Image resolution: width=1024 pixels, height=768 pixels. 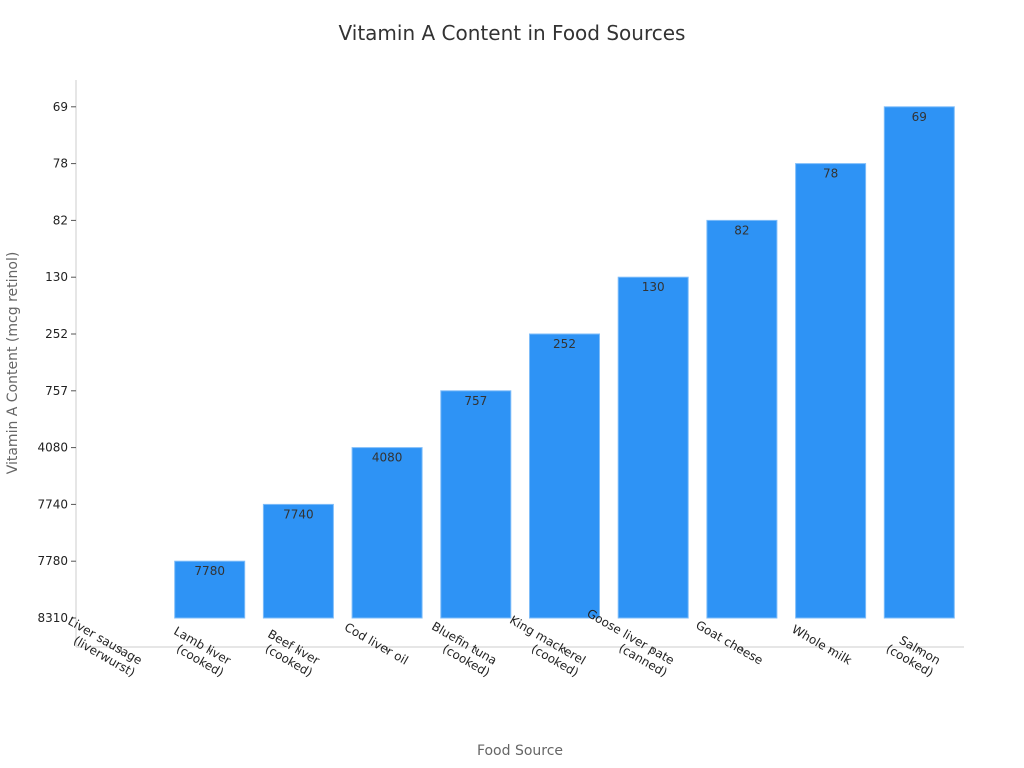 I want to click on y-tick-label: 78, so click(x=60, y=164).